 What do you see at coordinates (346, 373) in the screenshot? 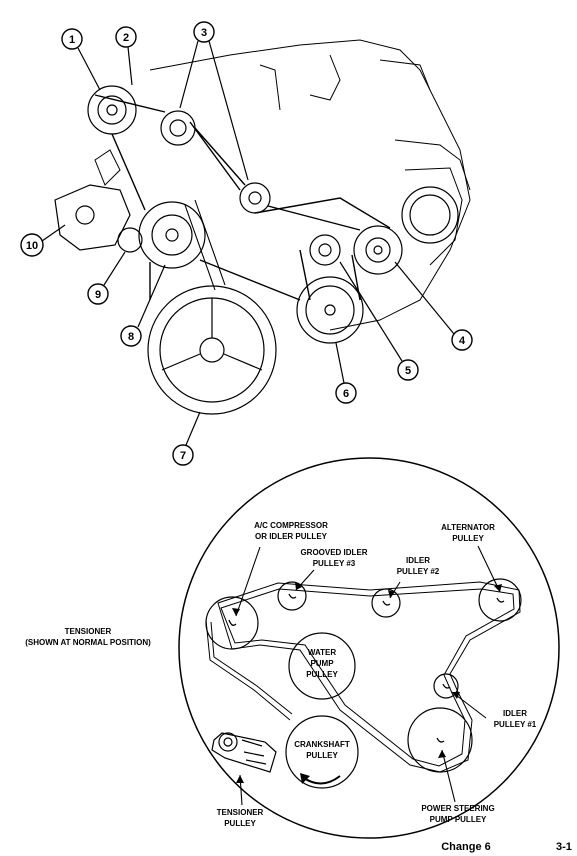
I see `callout-6: 6` at bounding box center [346, 373].